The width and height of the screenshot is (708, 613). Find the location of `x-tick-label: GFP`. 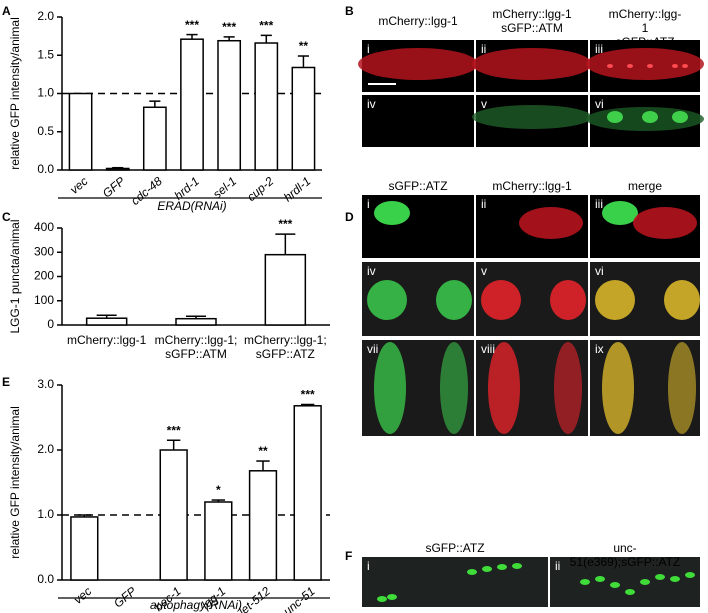

x-tick-label: GFP is located at coordinates (125, 597).